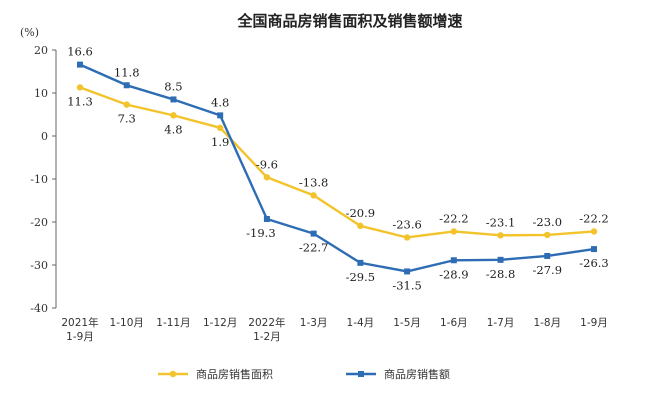 Image resolution: width=658 pixels, height=404 pixels. Describe the element at coordinates (454, 274) in the screenshot. I see `data-label: -28.9` at that location.